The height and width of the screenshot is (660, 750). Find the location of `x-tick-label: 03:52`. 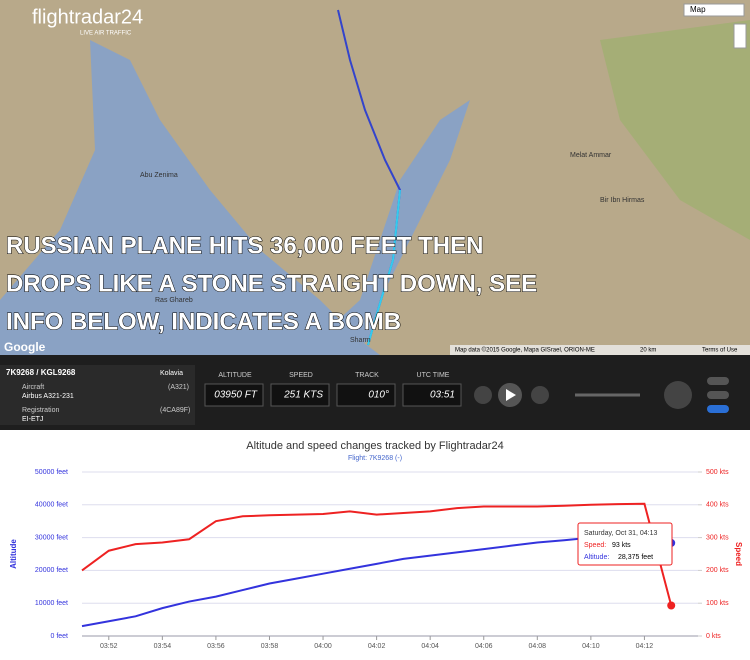

x-tick-label: 03:52 is located at coordinates (109, 646).